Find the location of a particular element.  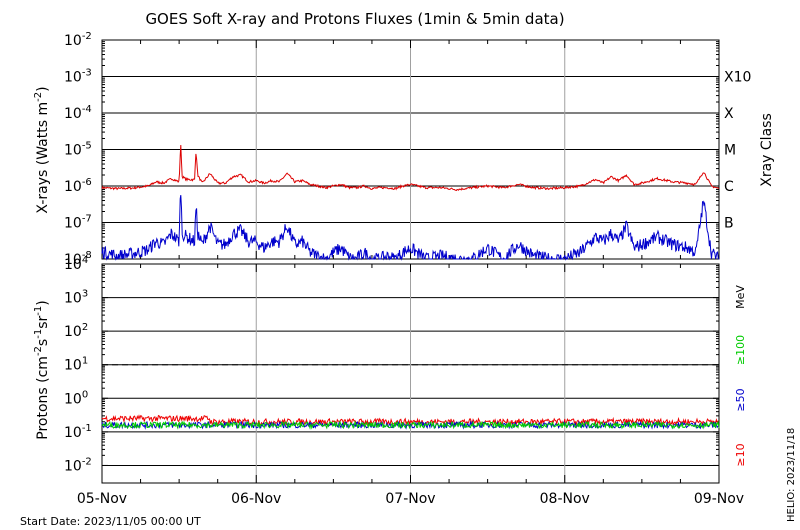

proton-ylabel: Protons (cm-2s-1sr-1) is located at coordinates (42, 369).